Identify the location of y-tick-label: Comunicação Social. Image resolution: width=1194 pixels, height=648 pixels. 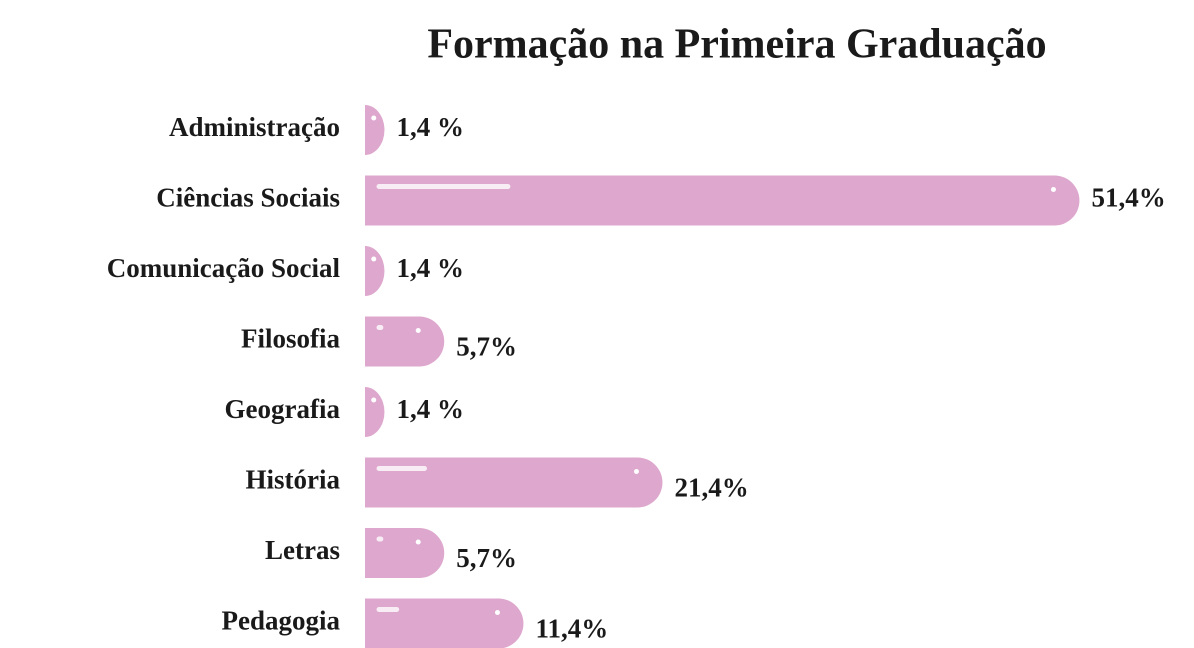
(224, 268).